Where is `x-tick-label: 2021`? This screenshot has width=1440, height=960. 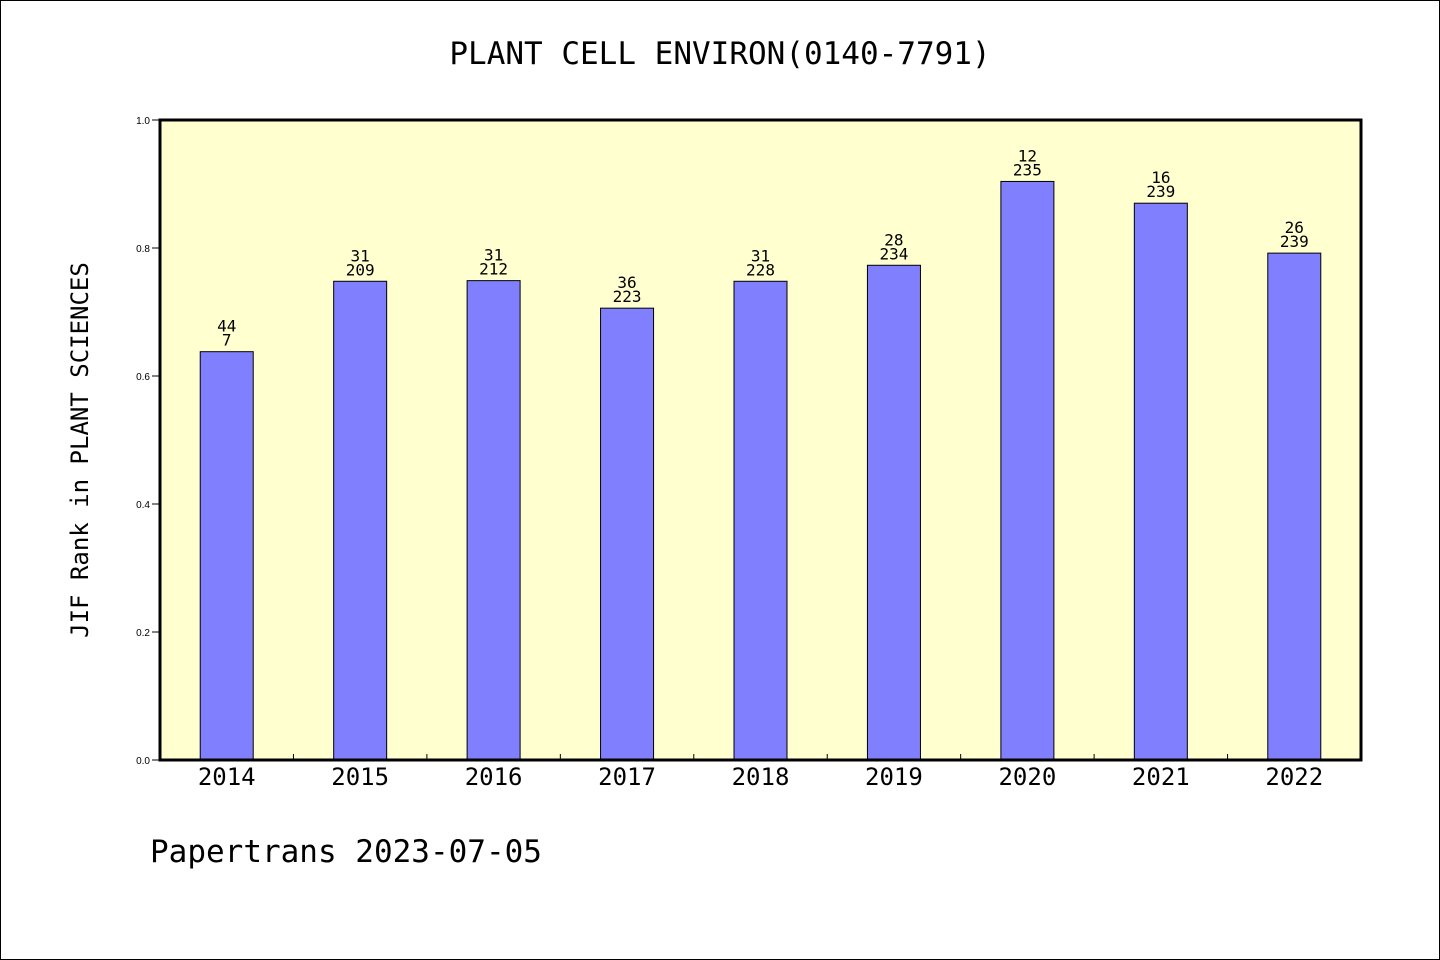 x-tick-label: 2021 is located at coordinates (1161, 777).